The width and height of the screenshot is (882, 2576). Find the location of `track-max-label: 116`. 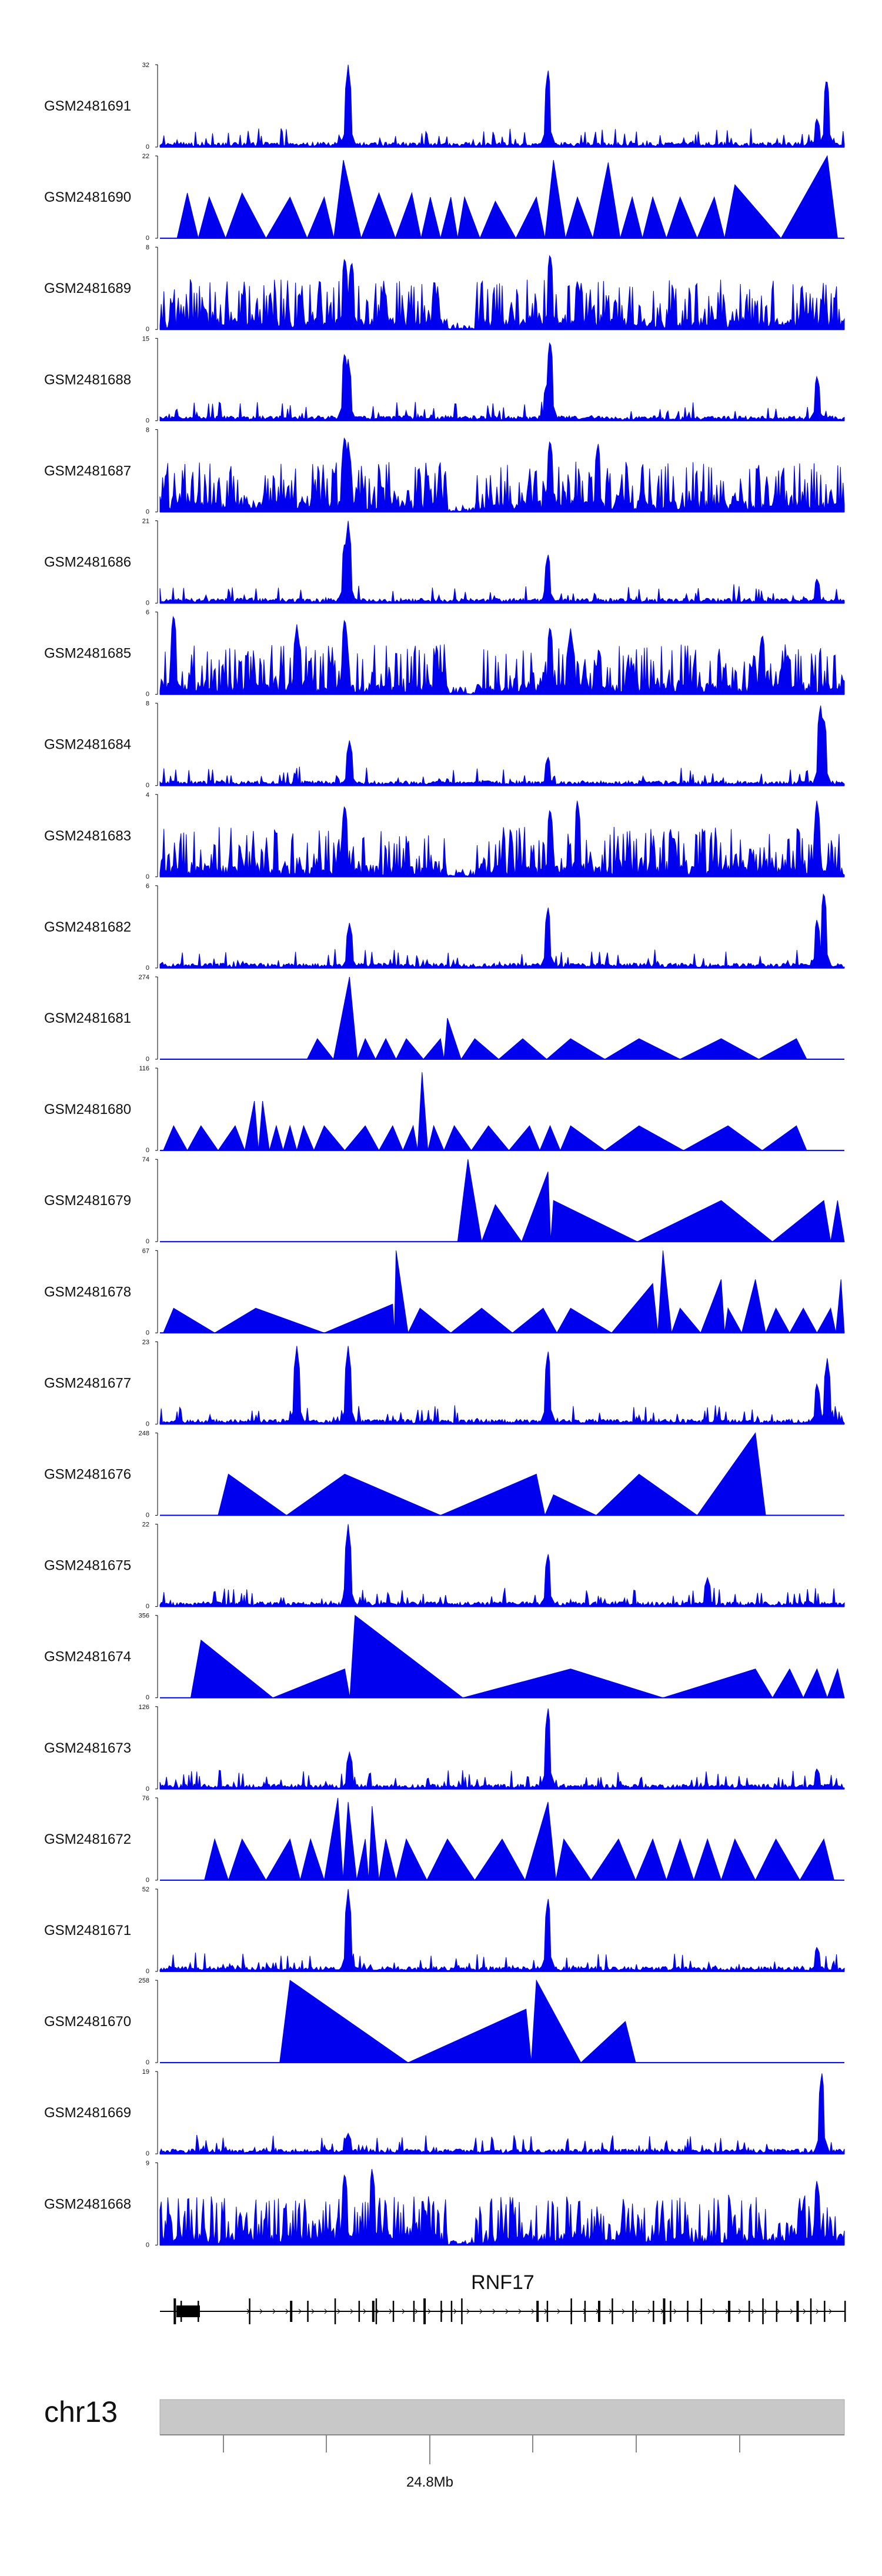

track-max-label: 116 is located at coordinates (144, 1068).